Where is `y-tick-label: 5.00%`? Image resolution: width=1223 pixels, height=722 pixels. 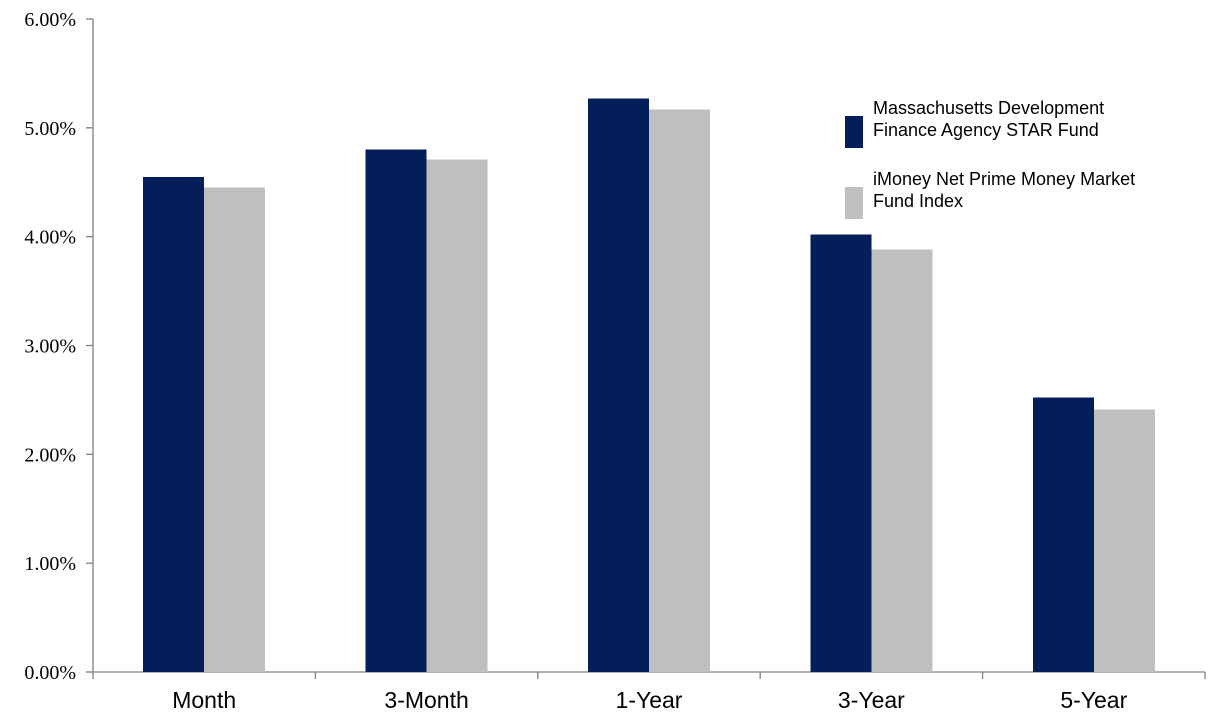
y-tick-label: 5.00% is located at coordinates (50, 129).